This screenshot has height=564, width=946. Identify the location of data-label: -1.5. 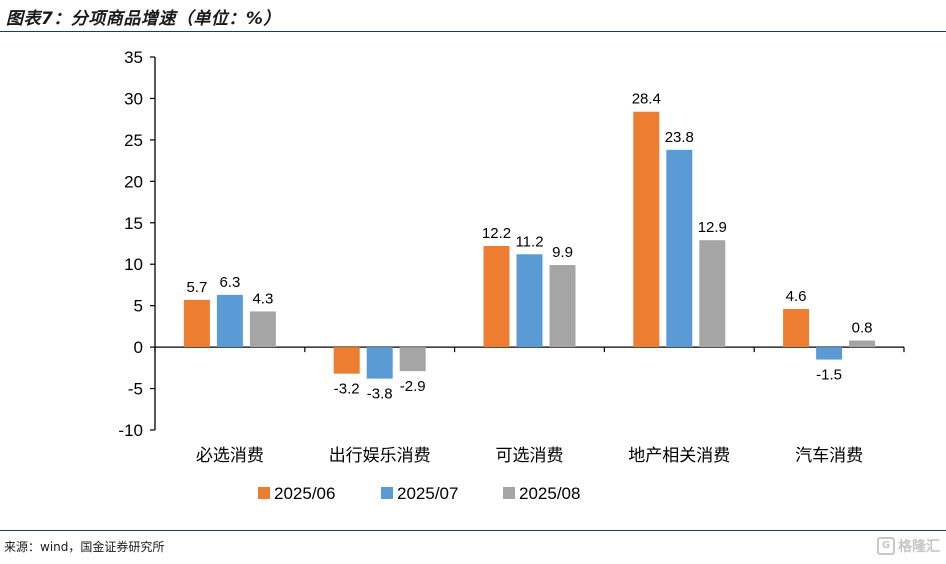
(829, 375).